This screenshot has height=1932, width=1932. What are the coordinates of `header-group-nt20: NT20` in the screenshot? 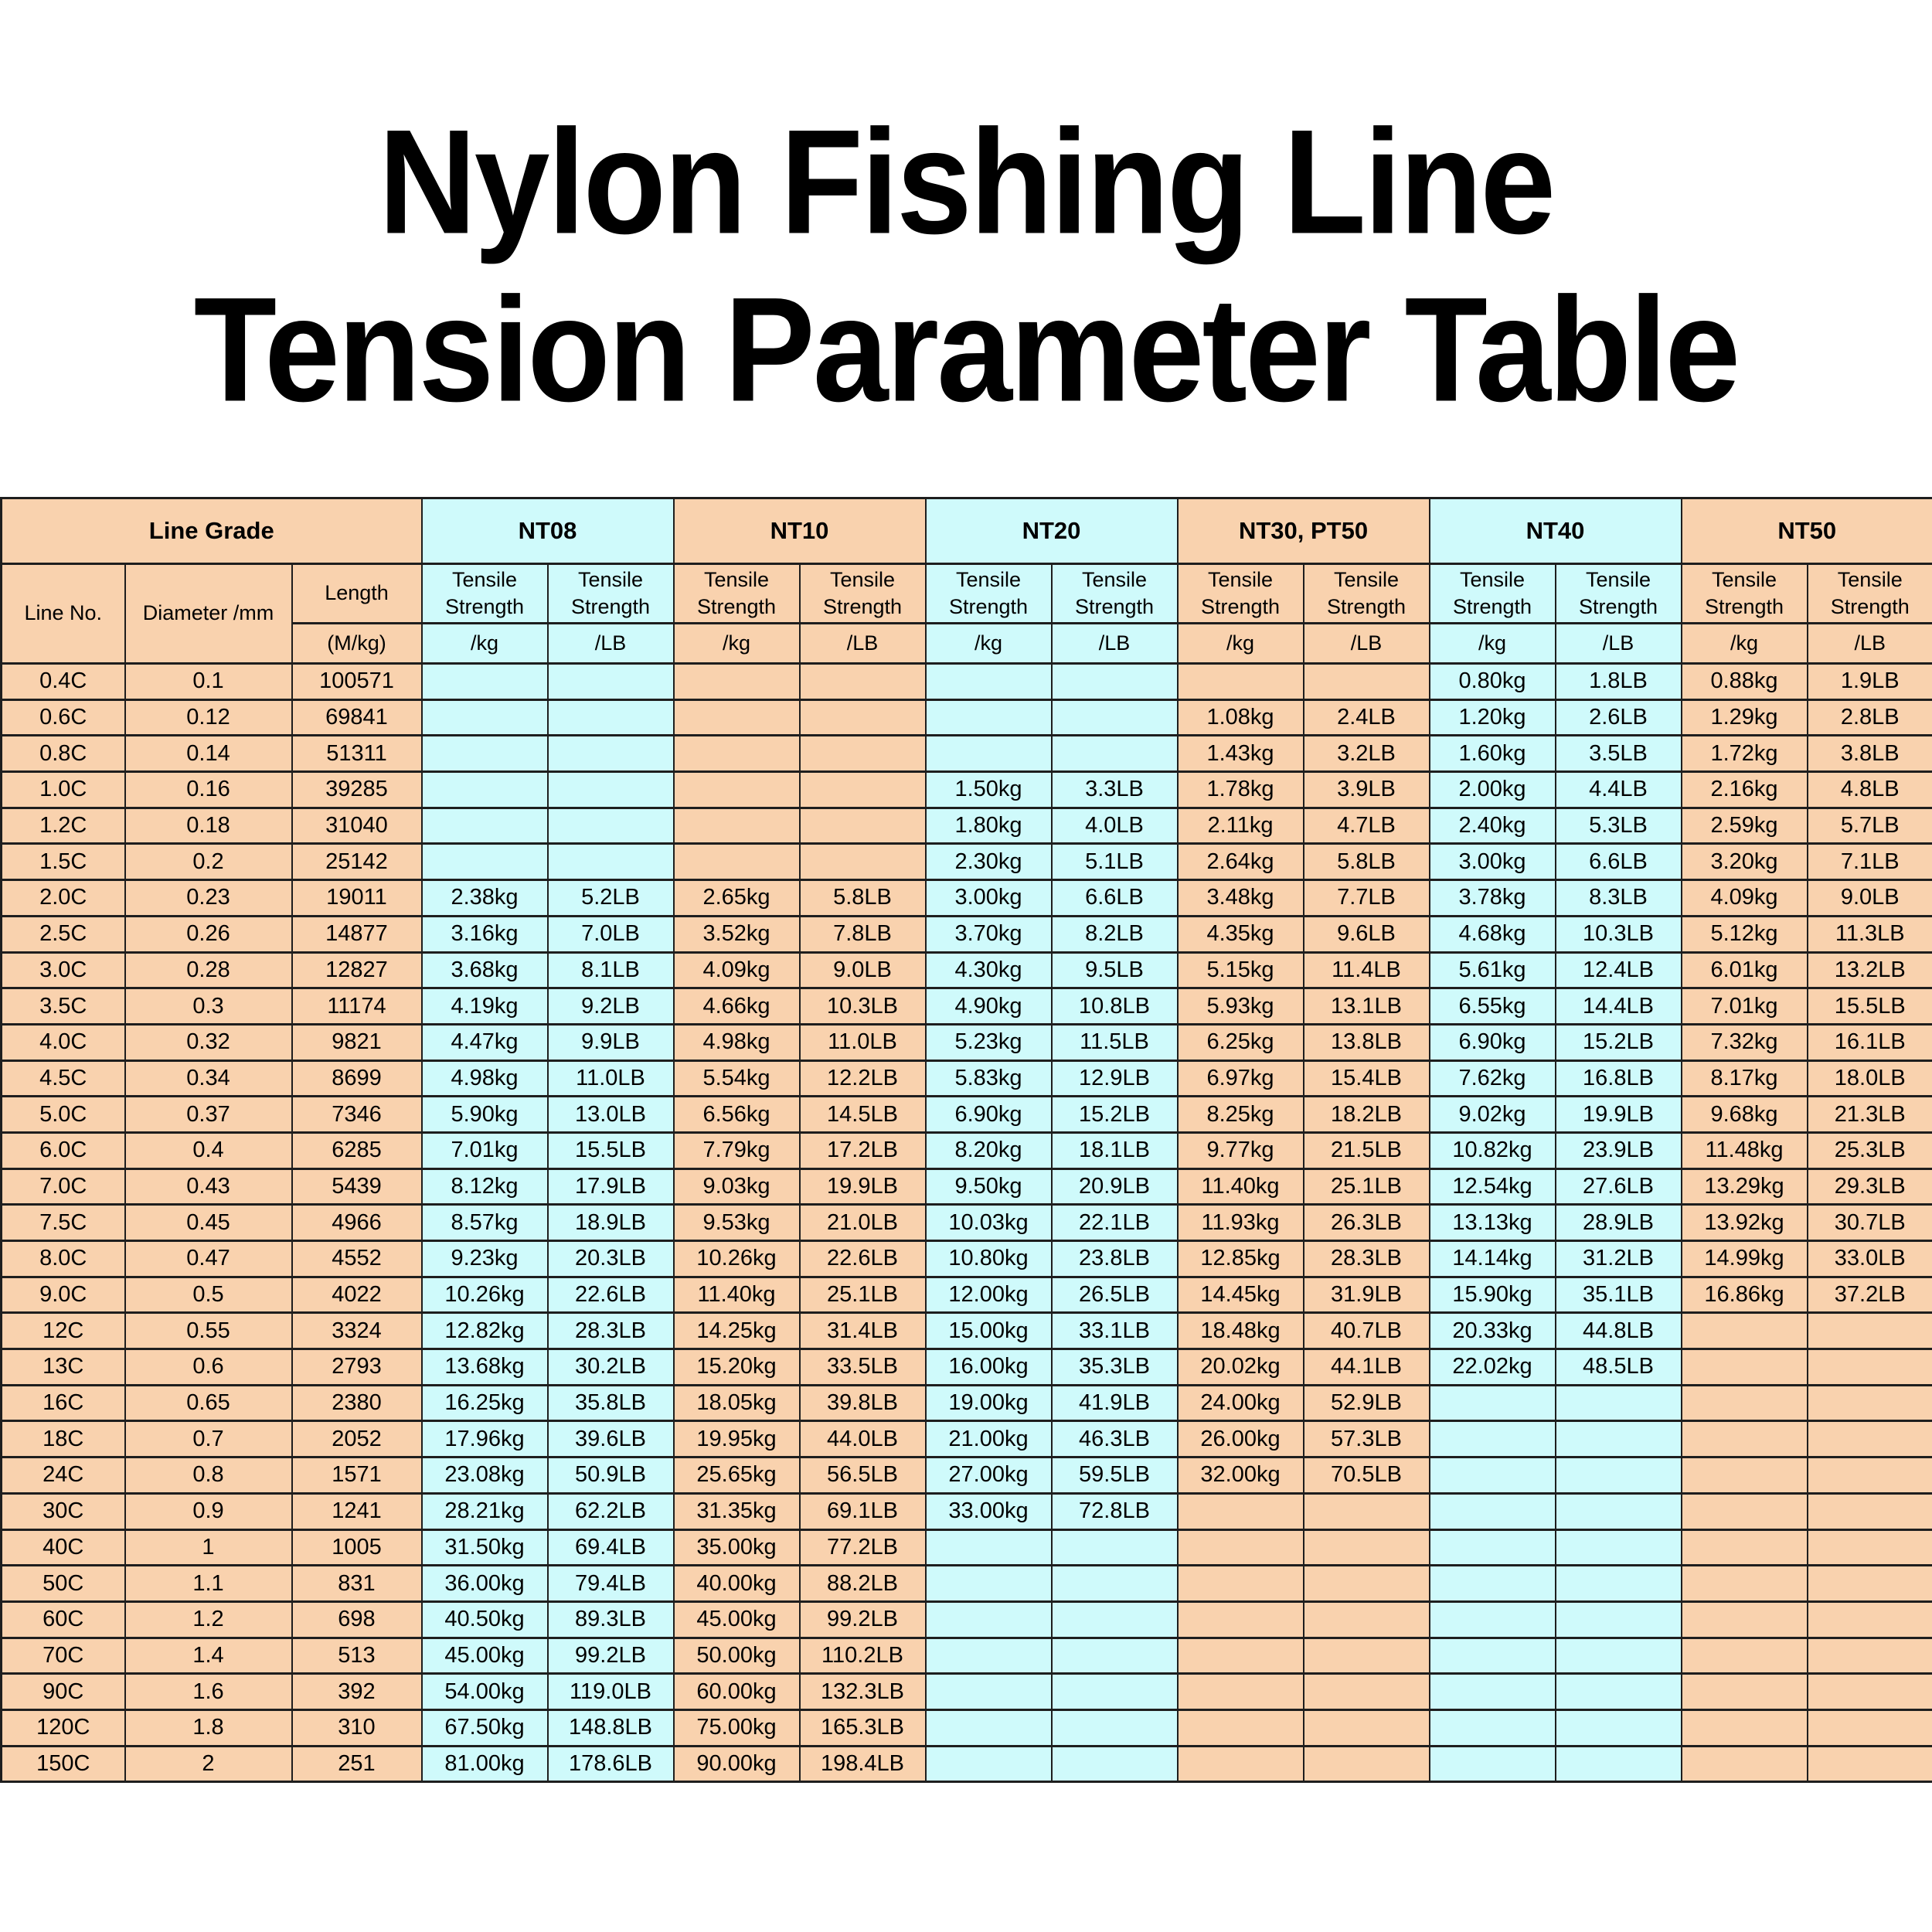 It's located at (1051, 531).